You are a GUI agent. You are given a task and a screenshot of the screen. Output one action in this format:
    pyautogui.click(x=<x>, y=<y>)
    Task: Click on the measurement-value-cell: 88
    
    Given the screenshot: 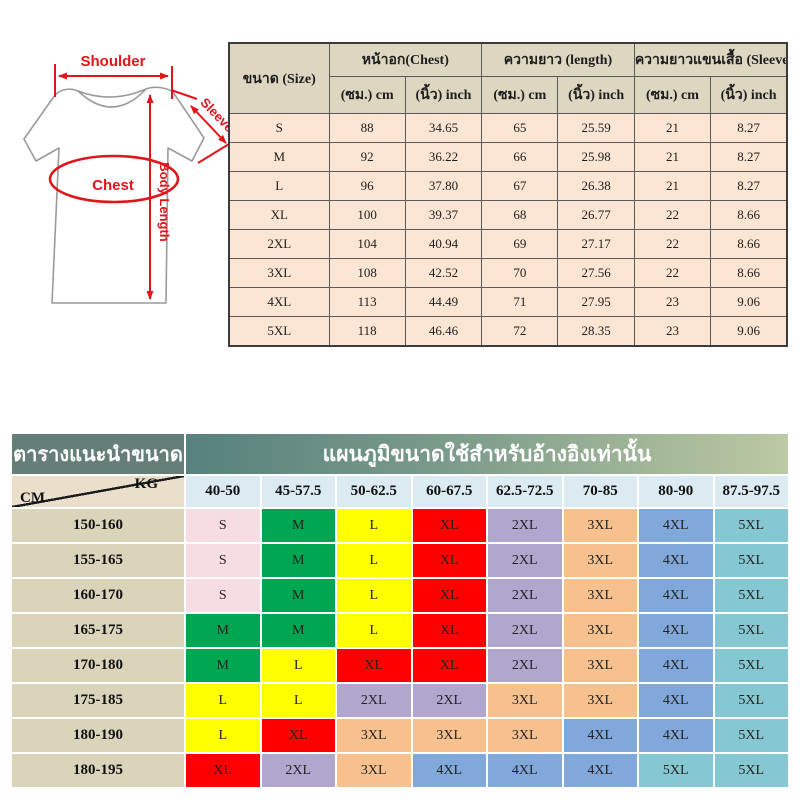 What is the action you would take?
    pyautogui.click(x=367, y=128)
    